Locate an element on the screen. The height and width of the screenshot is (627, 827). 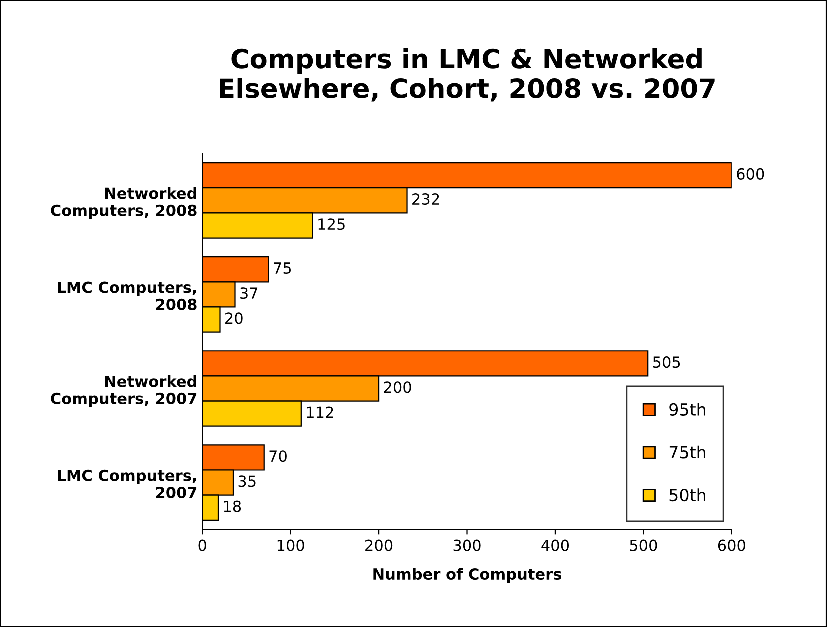
chart-title: Computers in LMC & Networked Elsewhere, Cohort, 2008 vs. 2007 is located at coordinates (467, 75).